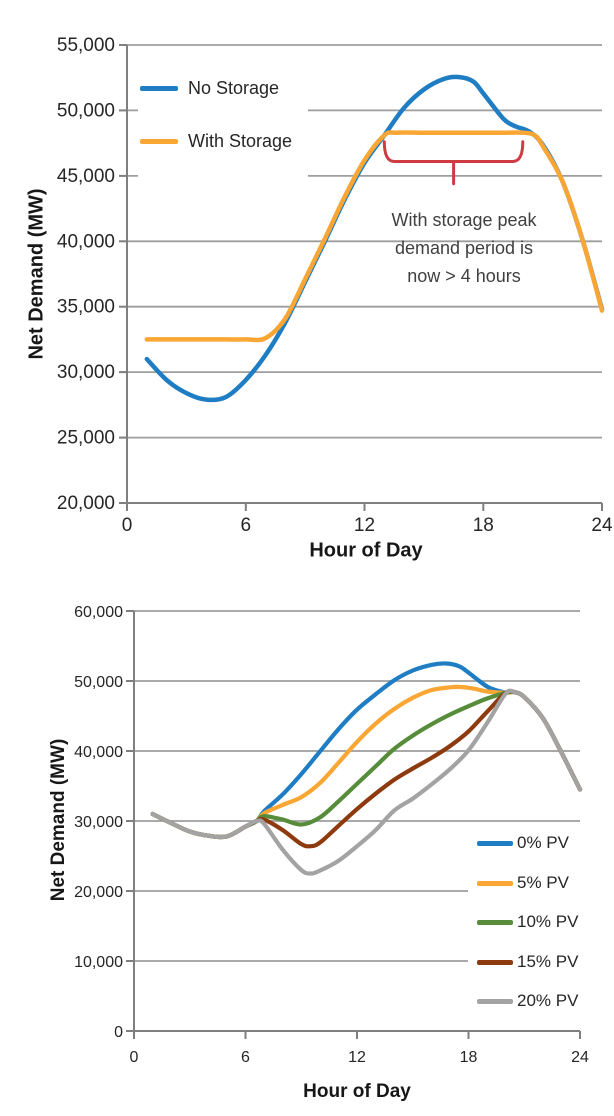 This screenshot has width=614, height=1116. Describe the element at coordinates (453, 163) in the screenshot. I see `peak-period-brace` at that location.